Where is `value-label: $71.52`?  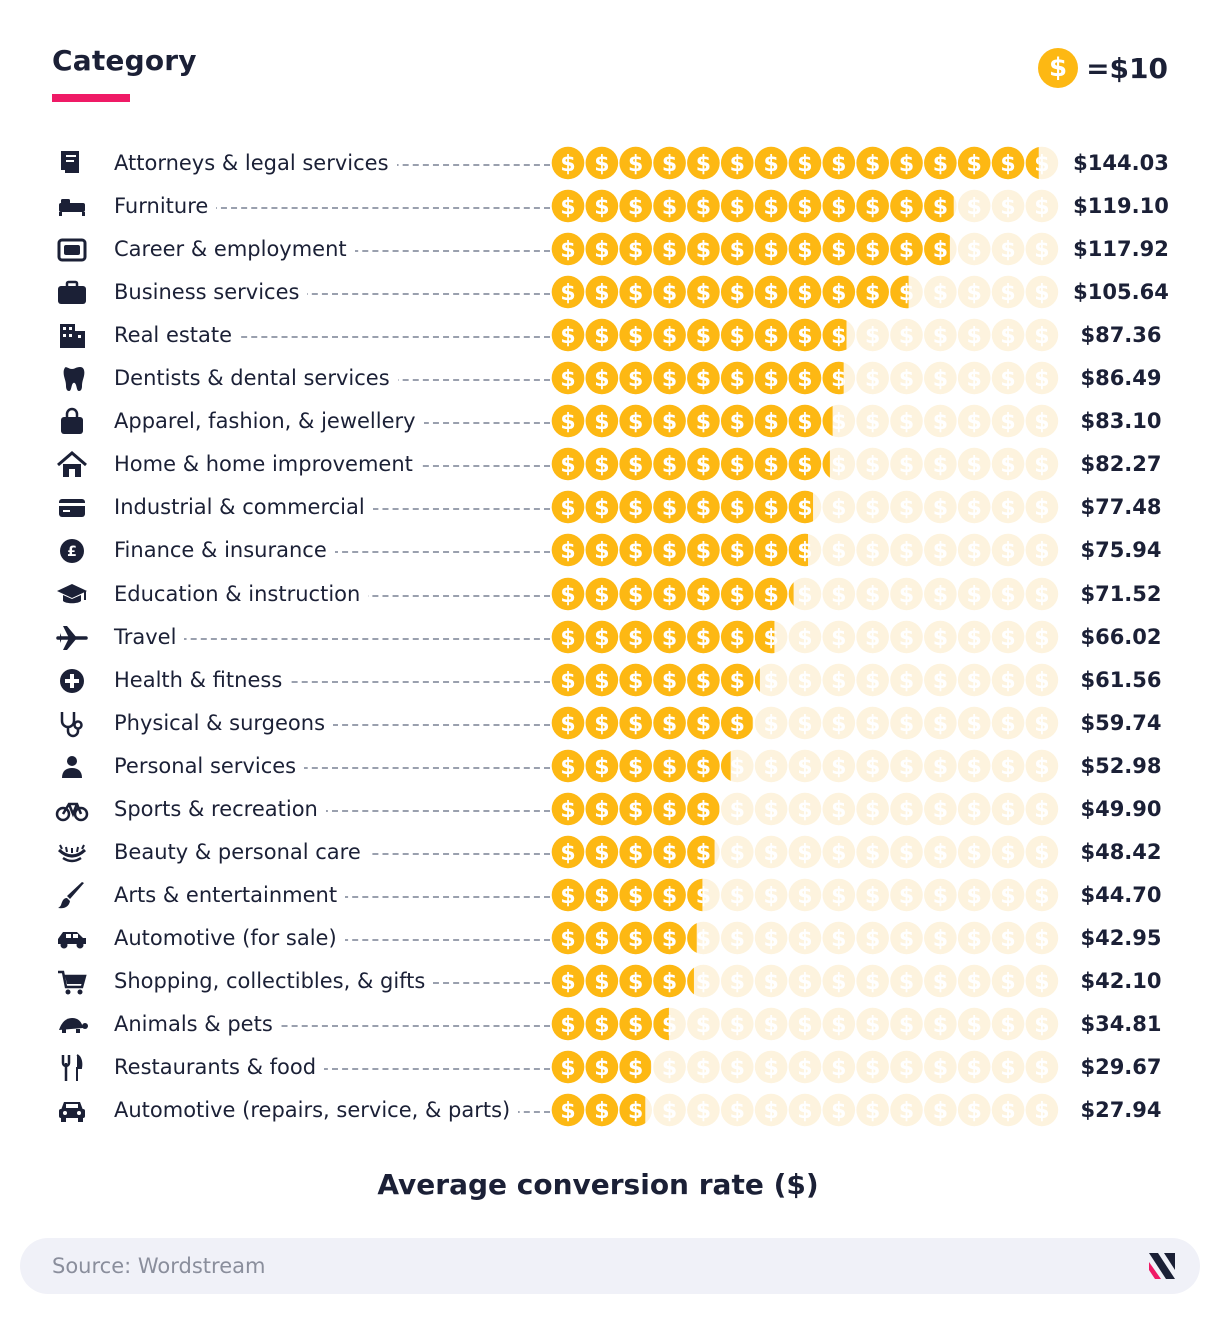 value-label: $71.52 is located at coordinates (1121, 593).